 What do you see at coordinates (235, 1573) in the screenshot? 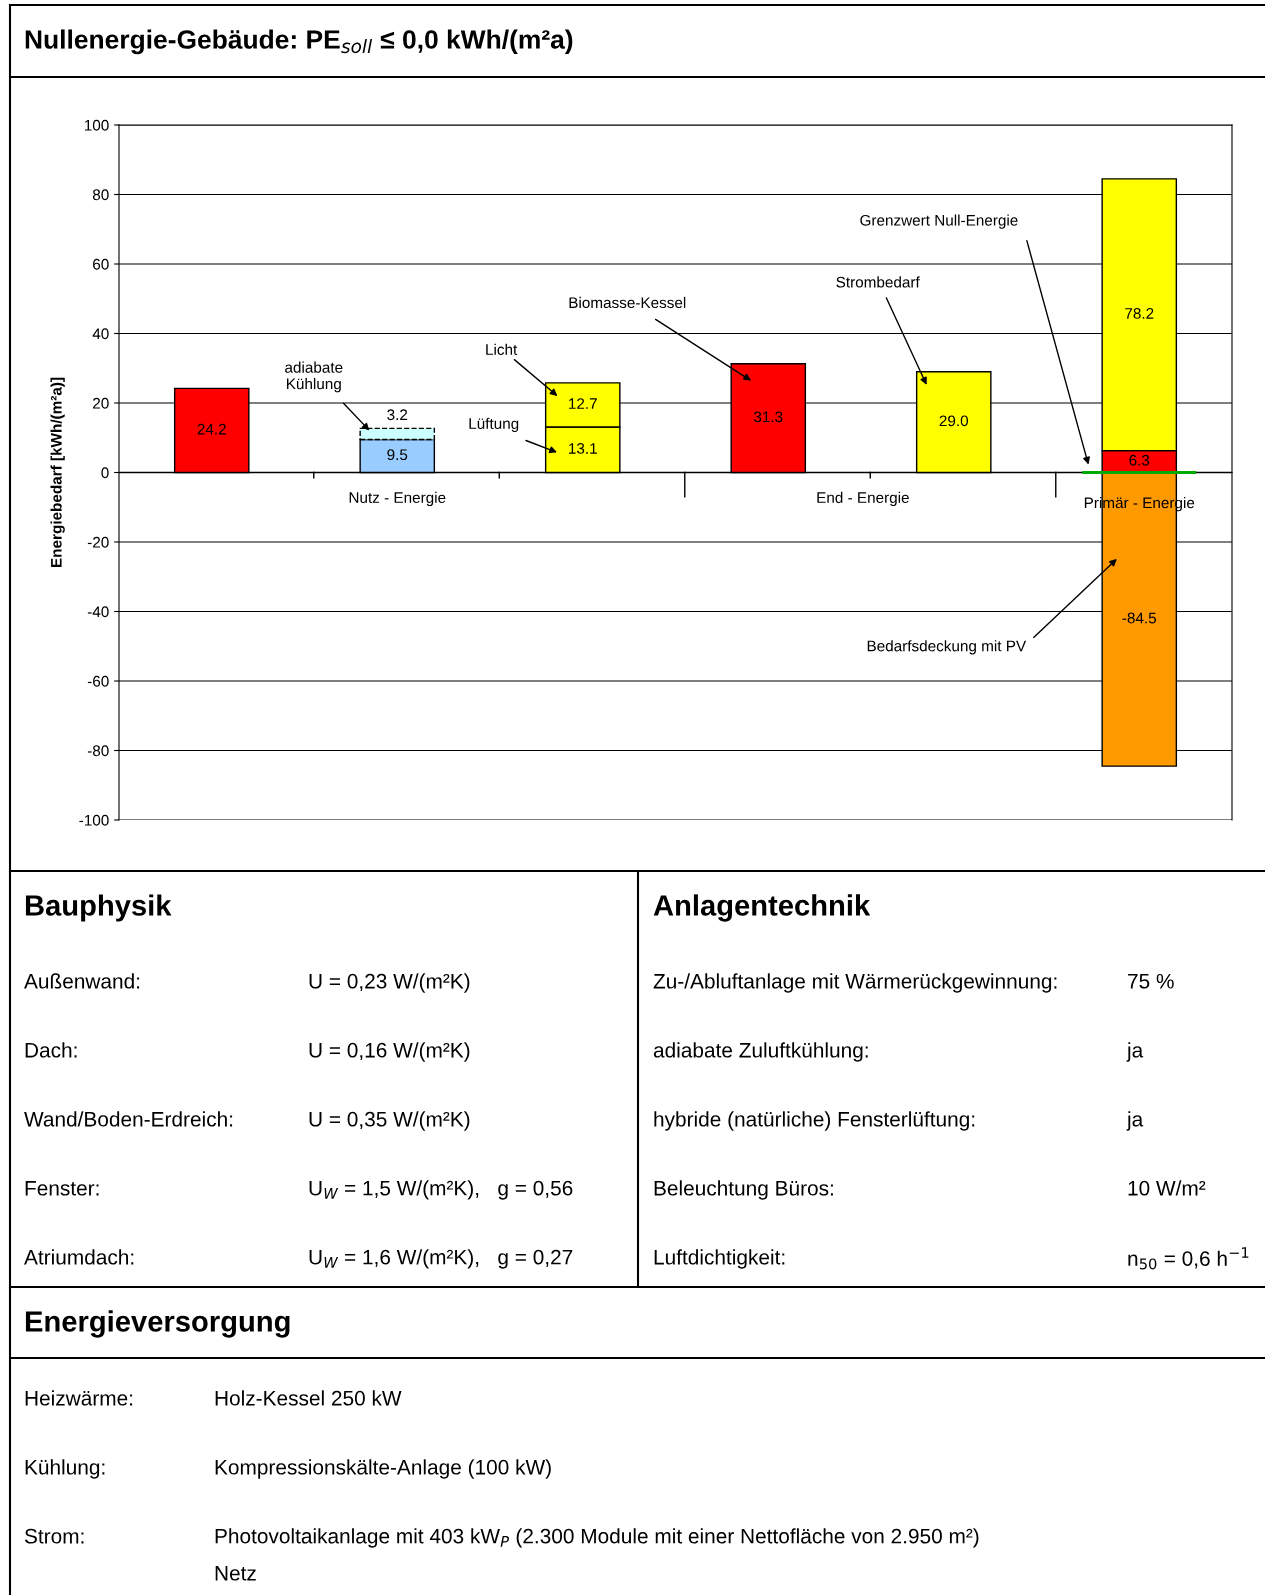
I see `text: Netz` at bounding box center [235, 1573].